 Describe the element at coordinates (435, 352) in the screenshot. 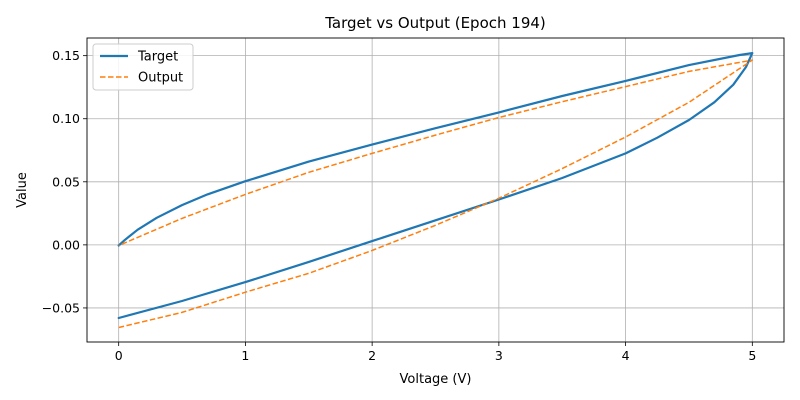

I see `x-ticks: 0 1 2 3 4 5` at that location.